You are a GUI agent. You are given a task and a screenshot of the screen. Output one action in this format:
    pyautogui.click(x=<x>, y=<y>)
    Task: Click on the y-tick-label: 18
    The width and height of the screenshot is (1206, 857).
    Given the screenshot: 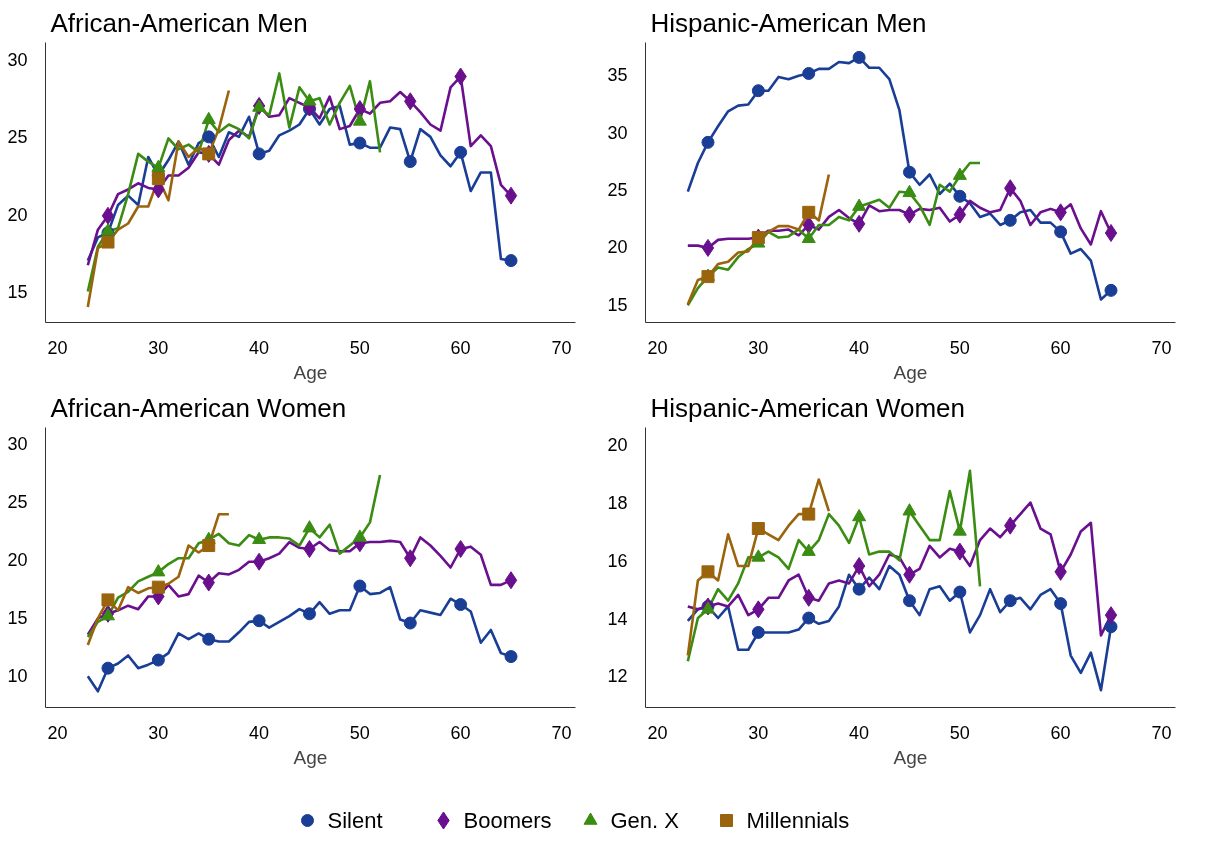 What is the action you would take?
    pyautogui.click(x=617, y=503)
    